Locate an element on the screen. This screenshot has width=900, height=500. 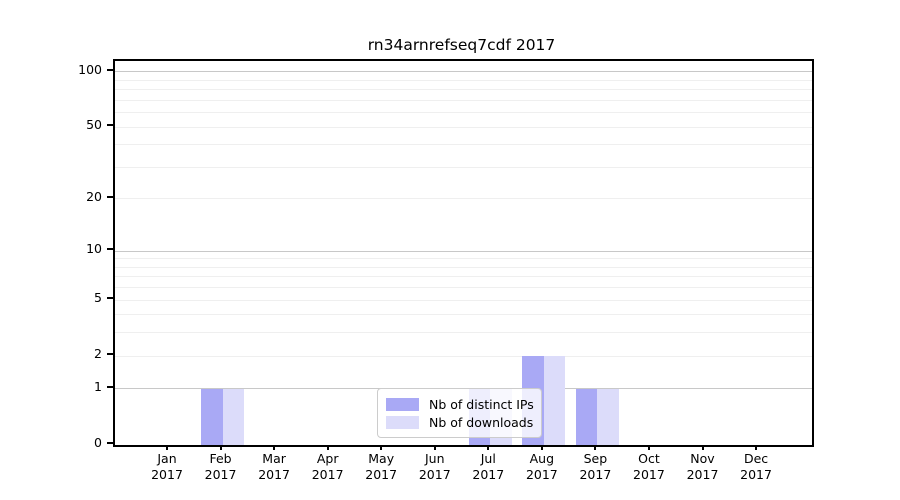
x-tick-label-may: May 2017 is located at coordinates (381, 467).